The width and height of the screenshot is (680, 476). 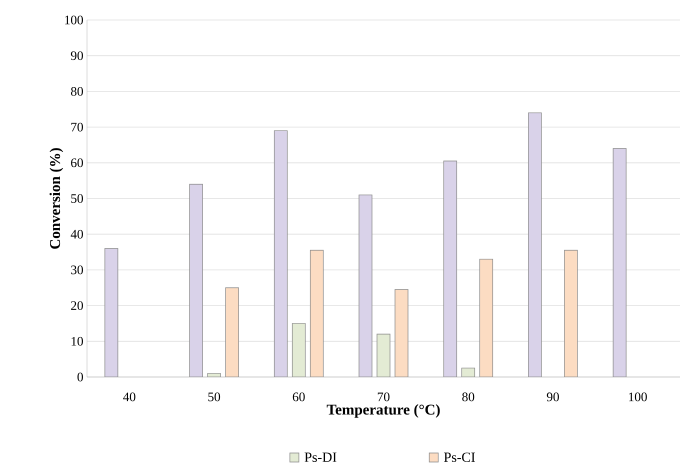 What do you see at coordinates (298, 397) in the screenshot?
I see `x-tick-label: 60` at bounding box center [298, 397].